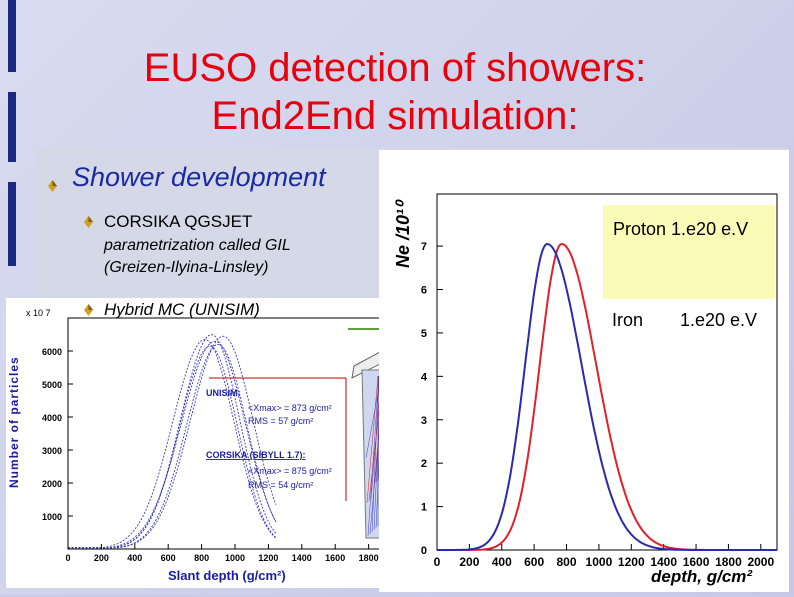 The height and width of the screenshot is (597, 794). Describe the element at coordinates (437, 562) in the screenshot. I see `right-x-tick-label: 0` at that location.